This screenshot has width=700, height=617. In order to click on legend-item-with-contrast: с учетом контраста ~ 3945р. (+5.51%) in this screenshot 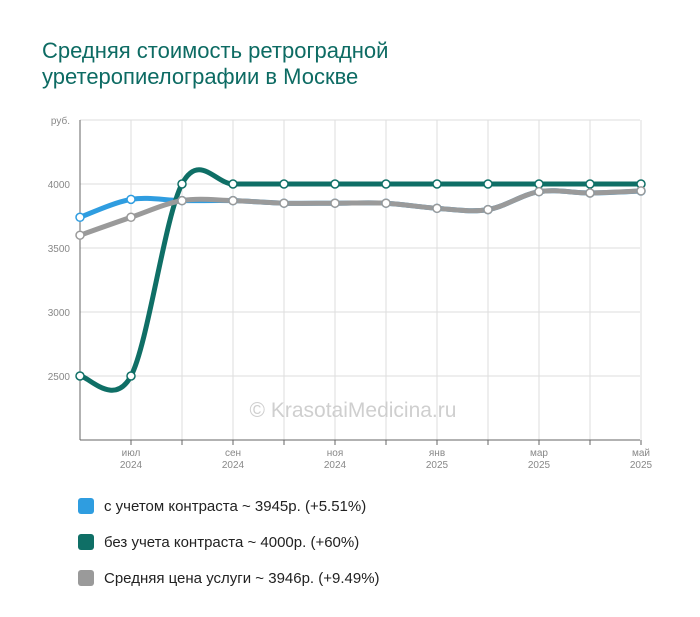, I will do `click(229, 506)`.